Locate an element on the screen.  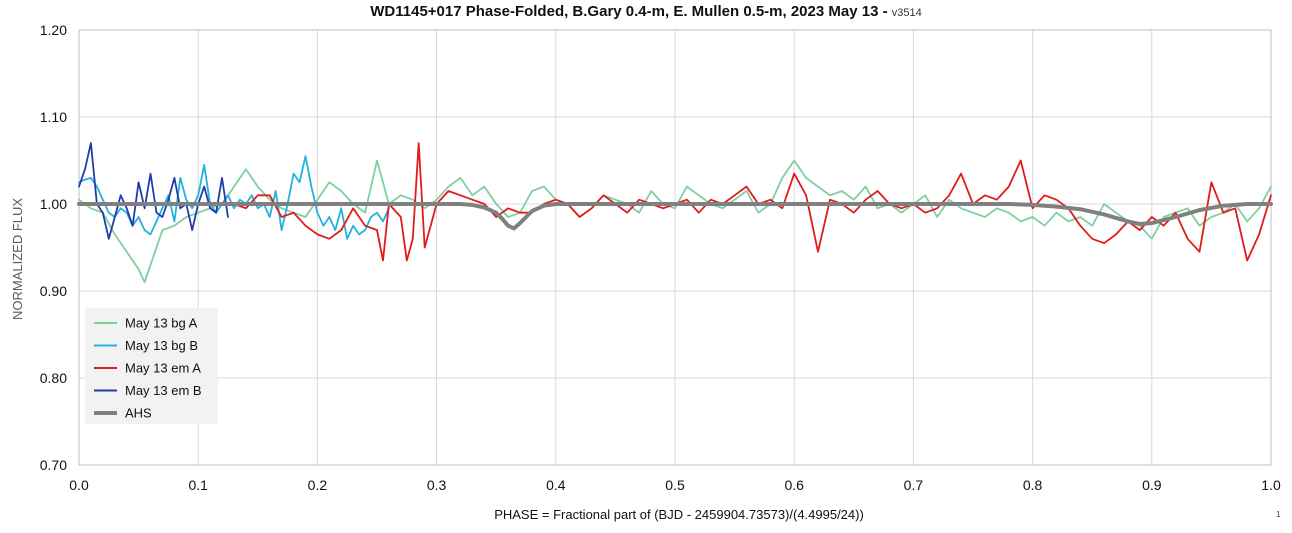
x-tick-label: 0.9 is located at coordinates (1152, 485).